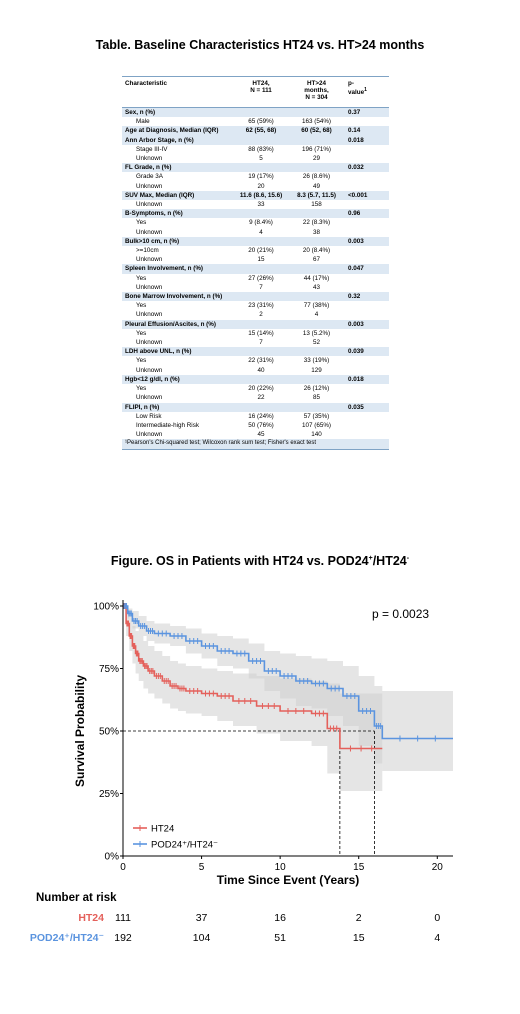 The height and width of the screenshot is (1014, 520). Describe the element at coordinates (76, 898) in the screenshot. I see `risk-table-title: Number at risk` at that location.